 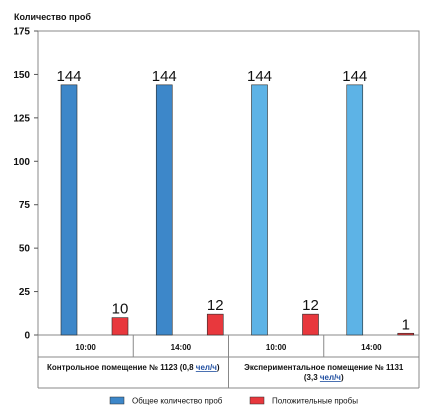 I want to click on data-label: 10, so click(x=120, y=309).